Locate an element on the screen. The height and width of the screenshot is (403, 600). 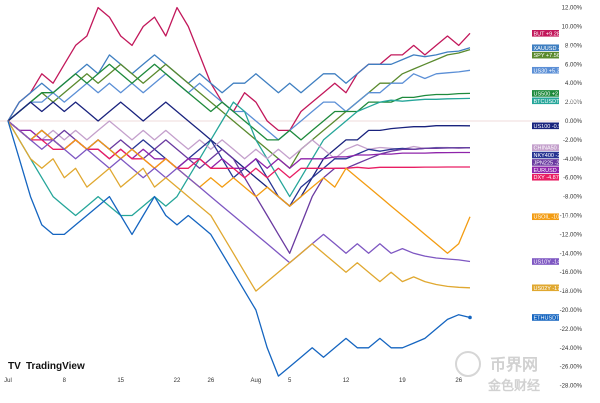
legend-tag-us100: US100 -0.51% is located at coordinates (551, 126).